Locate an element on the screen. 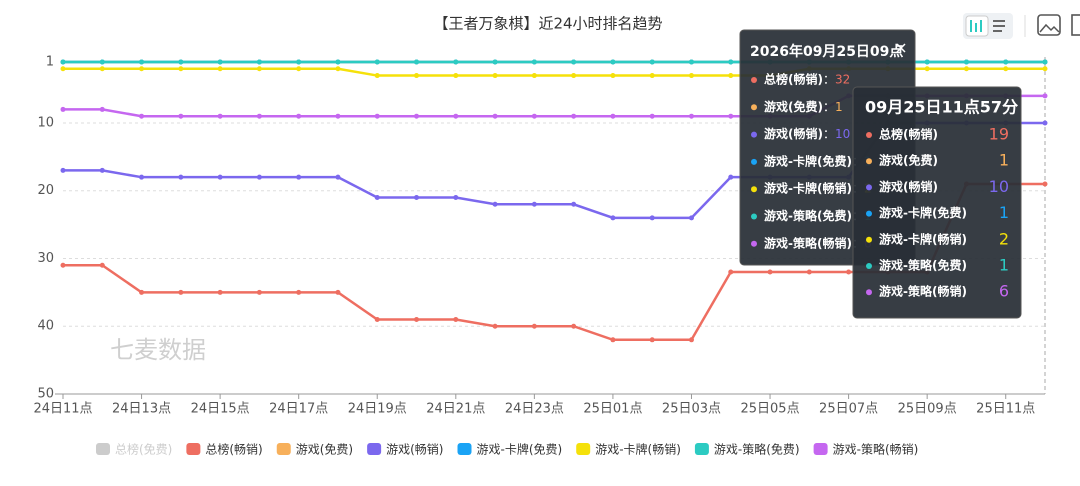 This screenshot has width=1080, height=486. tooltip-name: 游戏-卡牌(免费) is located at coordinates (923, 212).